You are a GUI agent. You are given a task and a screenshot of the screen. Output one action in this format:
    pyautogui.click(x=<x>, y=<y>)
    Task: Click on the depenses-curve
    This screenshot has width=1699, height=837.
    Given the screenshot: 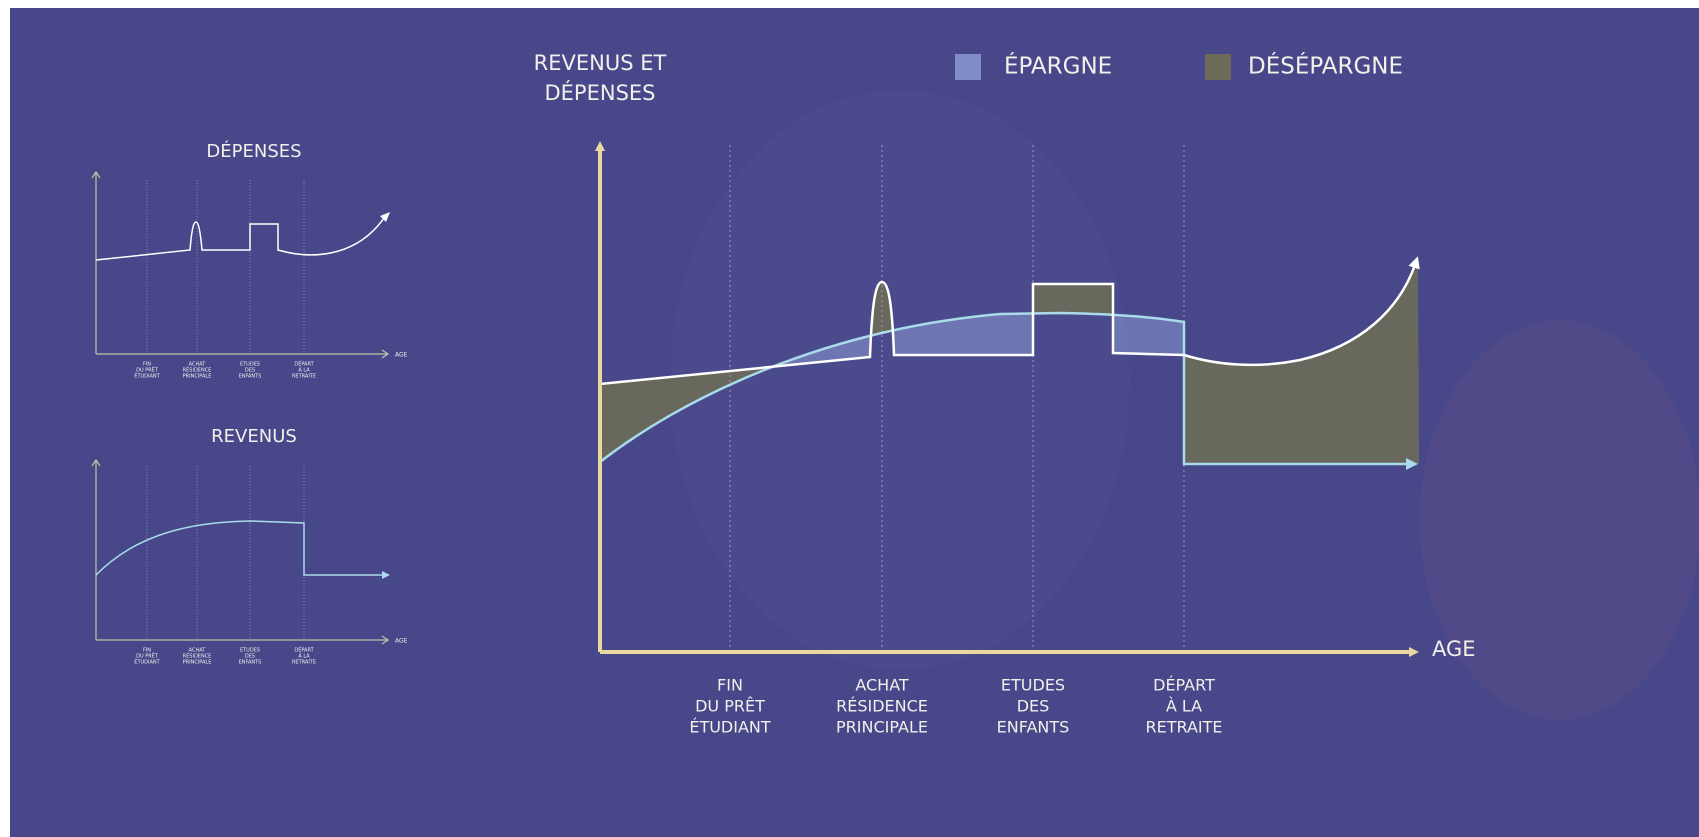 What is the action you would take?
    pyautogui.click(x=1009, y=321)
    